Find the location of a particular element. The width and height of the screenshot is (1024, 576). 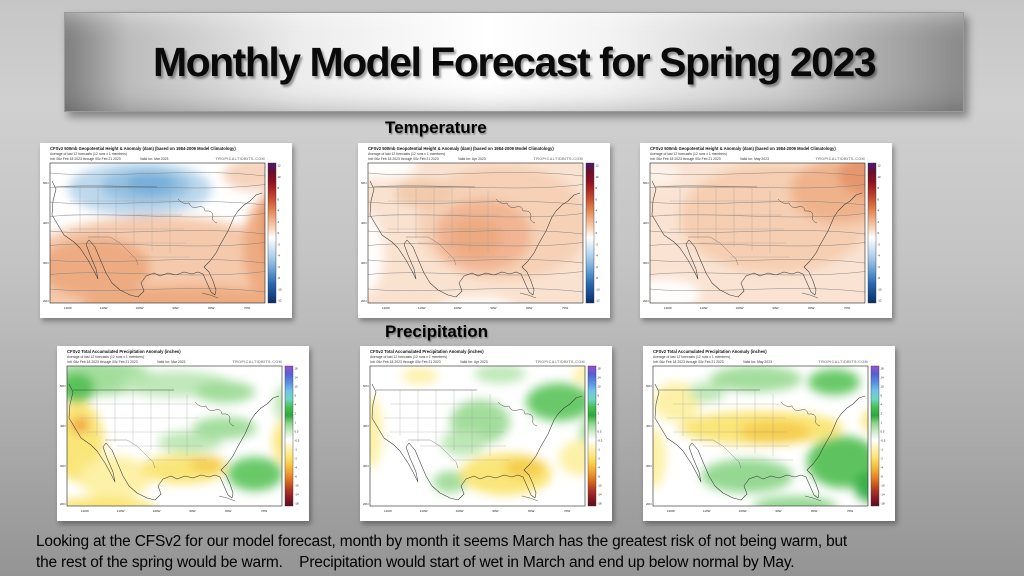

colorbar-tick: -14 is located at coordinates (297, 495).